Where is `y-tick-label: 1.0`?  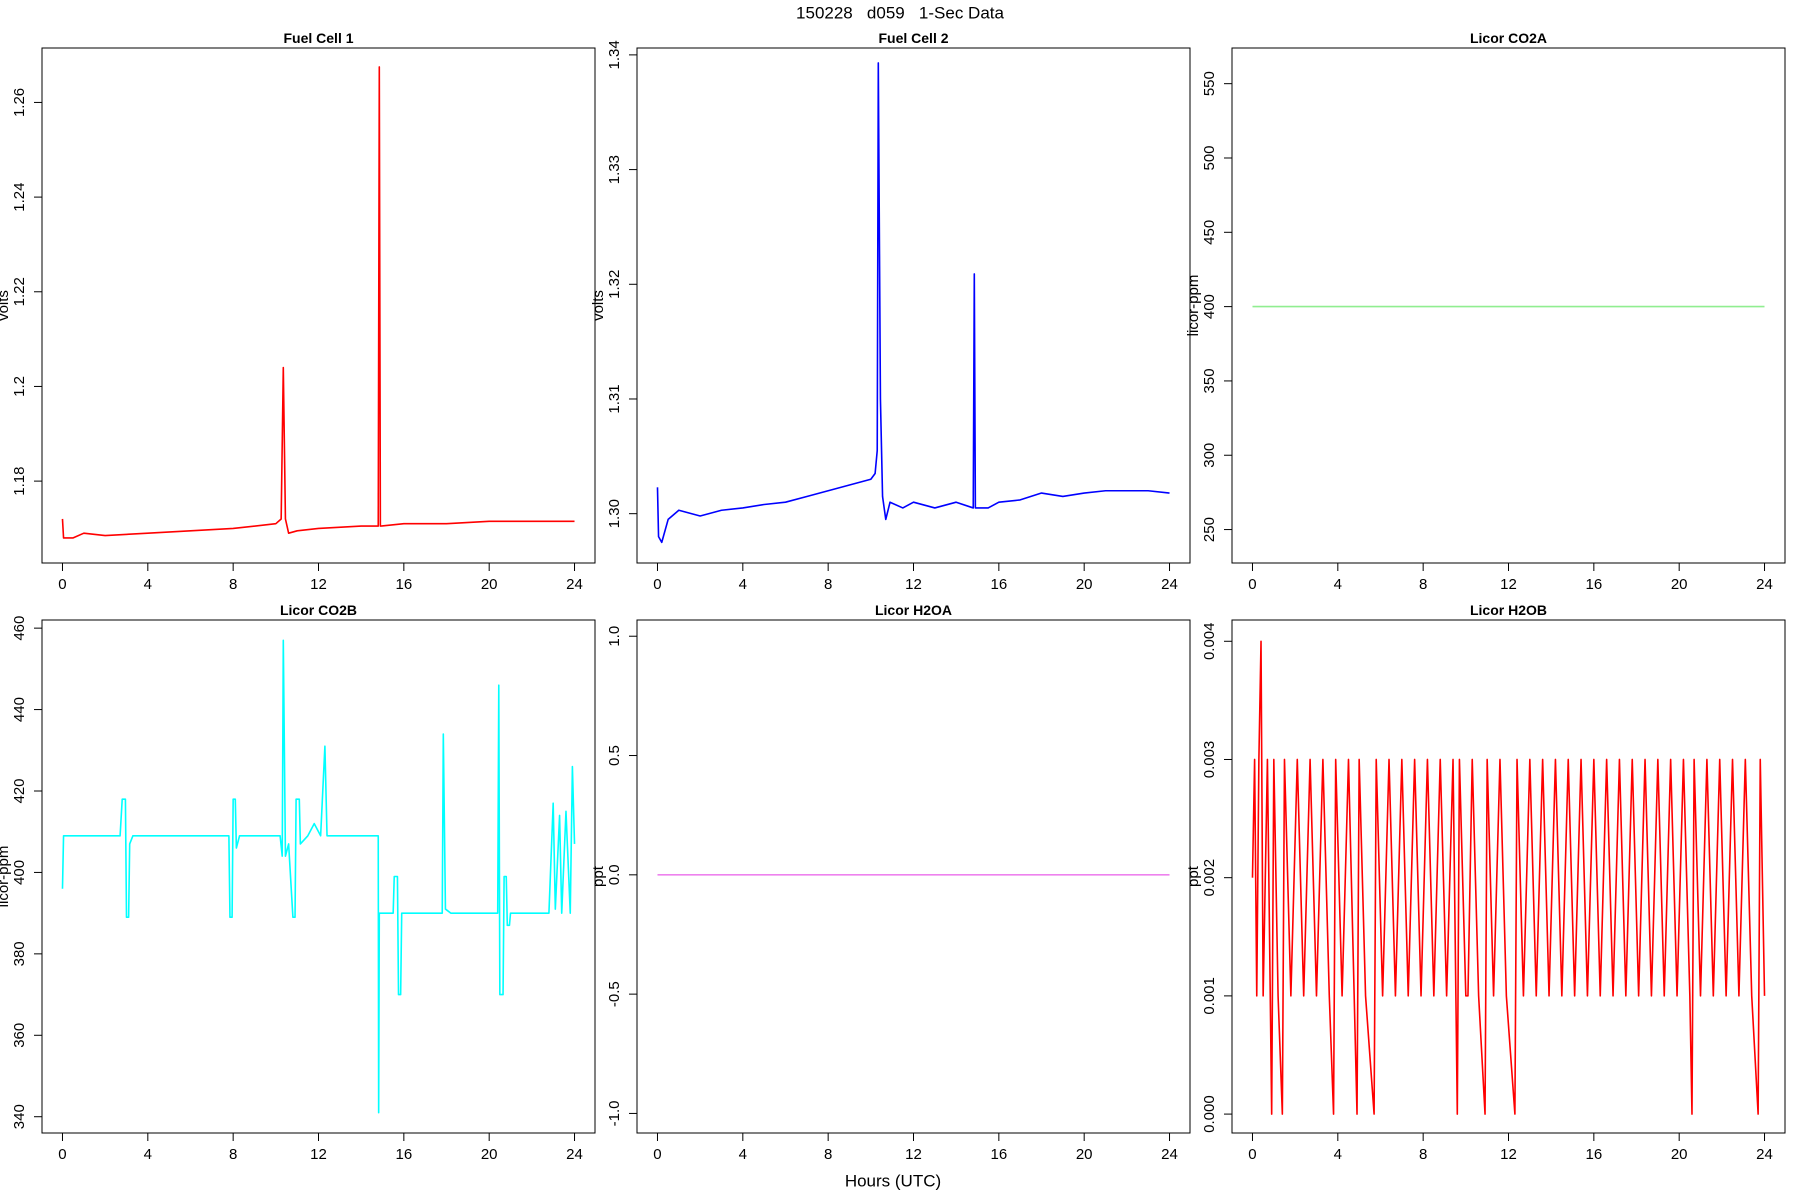
y-tick-label: 1.0 is located at coordinates (614, 636).